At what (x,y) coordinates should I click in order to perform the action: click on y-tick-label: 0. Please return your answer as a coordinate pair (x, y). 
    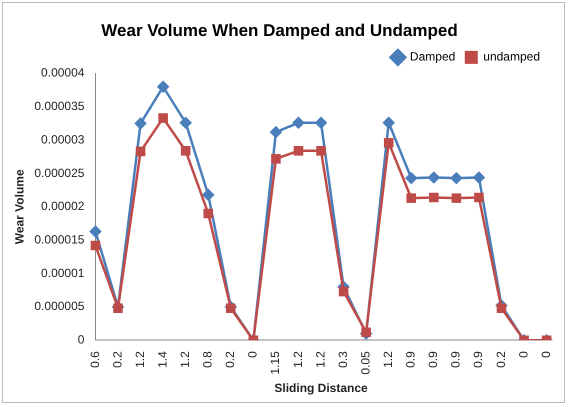
    Looking at the image, I should click on (81, 339).